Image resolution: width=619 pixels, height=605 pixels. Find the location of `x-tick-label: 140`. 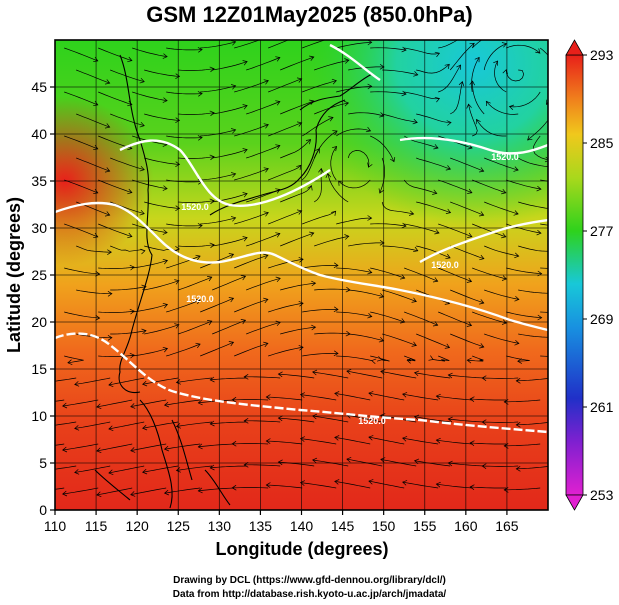

x-tick-label: 140 is located at coordinates (302, 526).